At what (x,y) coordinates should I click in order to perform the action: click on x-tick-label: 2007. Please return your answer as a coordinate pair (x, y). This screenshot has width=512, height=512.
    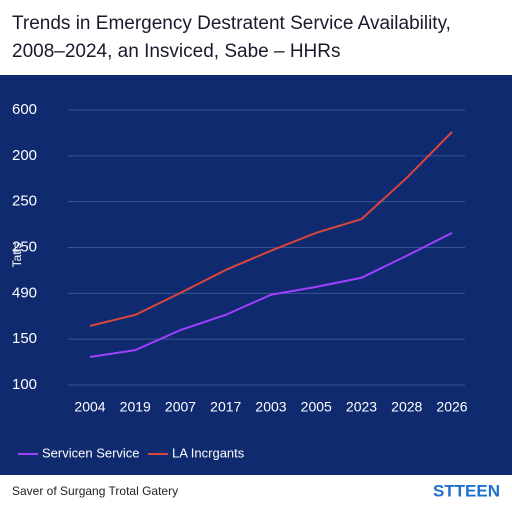
    Looking at the image, I should click on (180, 407).